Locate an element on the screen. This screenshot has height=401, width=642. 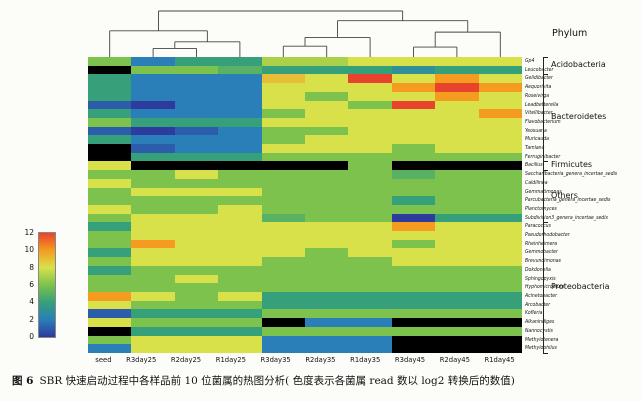
phylum-label: Firmicutes is located at coordinates (572, 165).